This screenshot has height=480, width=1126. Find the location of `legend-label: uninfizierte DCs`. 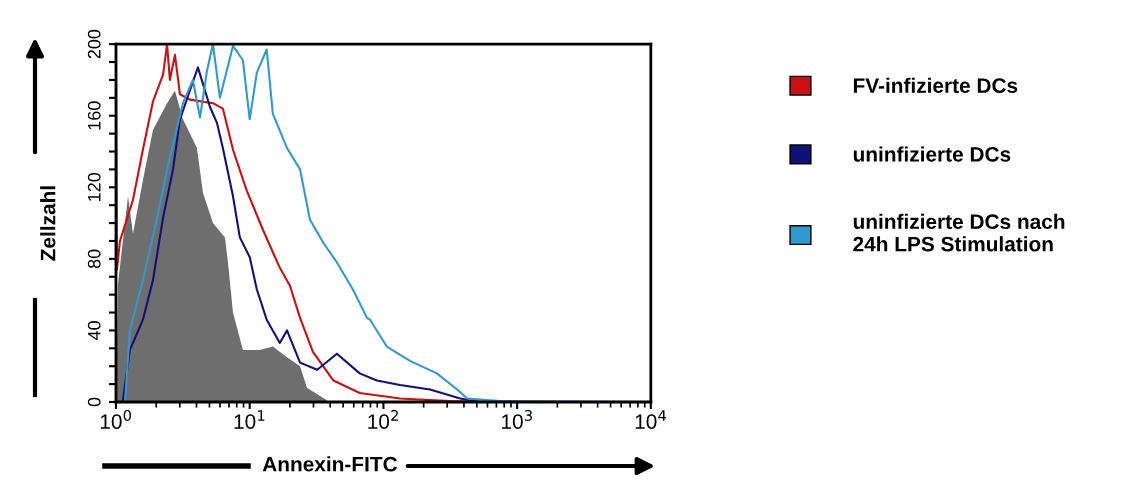

legend-label: uninfizierte DCs is located at coordinates (932, 154).